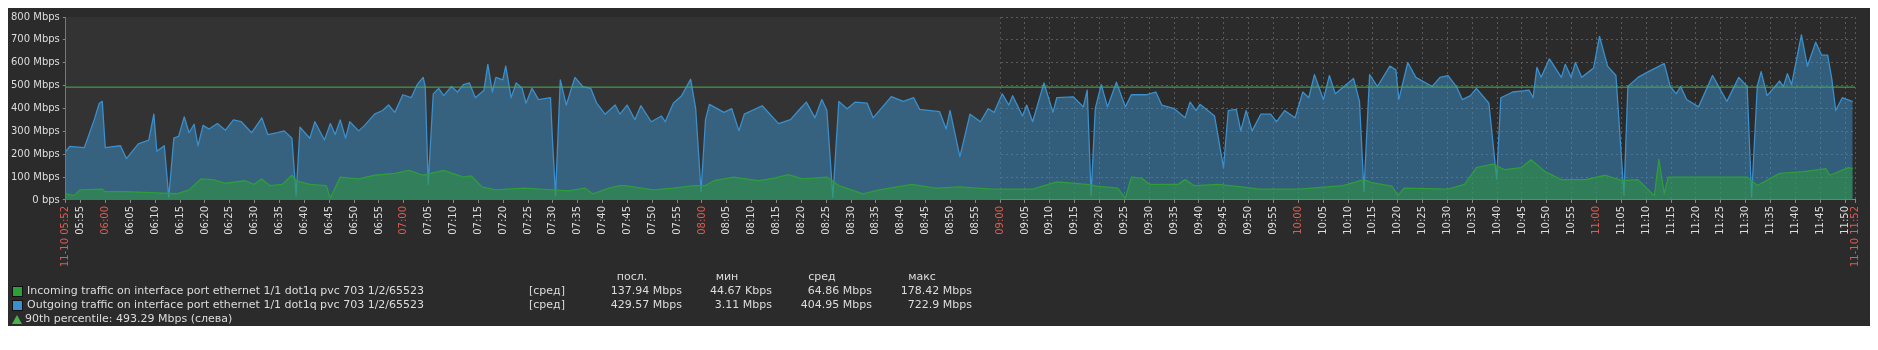  I want to click on x-tick-label: 09:10, so click(1049, 220).